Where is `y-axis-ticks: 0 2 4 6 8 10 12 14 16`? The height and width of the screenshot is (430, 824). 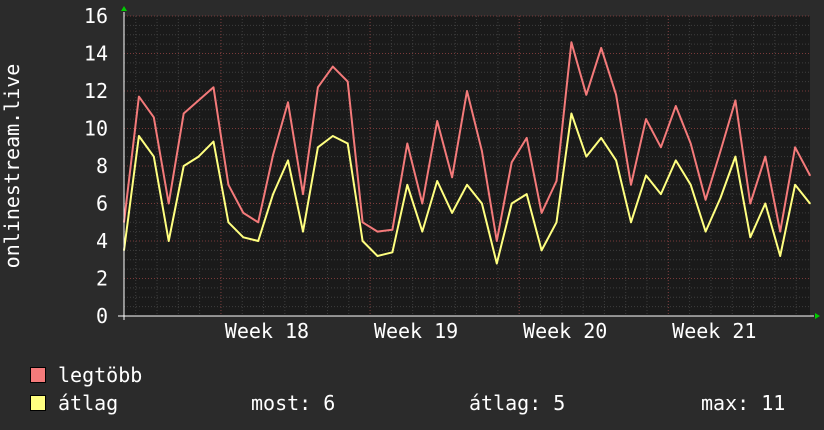
y-axis-ticks: 0 2 4 6 8 10 12 14 16 is located at coordinates (96, 166).